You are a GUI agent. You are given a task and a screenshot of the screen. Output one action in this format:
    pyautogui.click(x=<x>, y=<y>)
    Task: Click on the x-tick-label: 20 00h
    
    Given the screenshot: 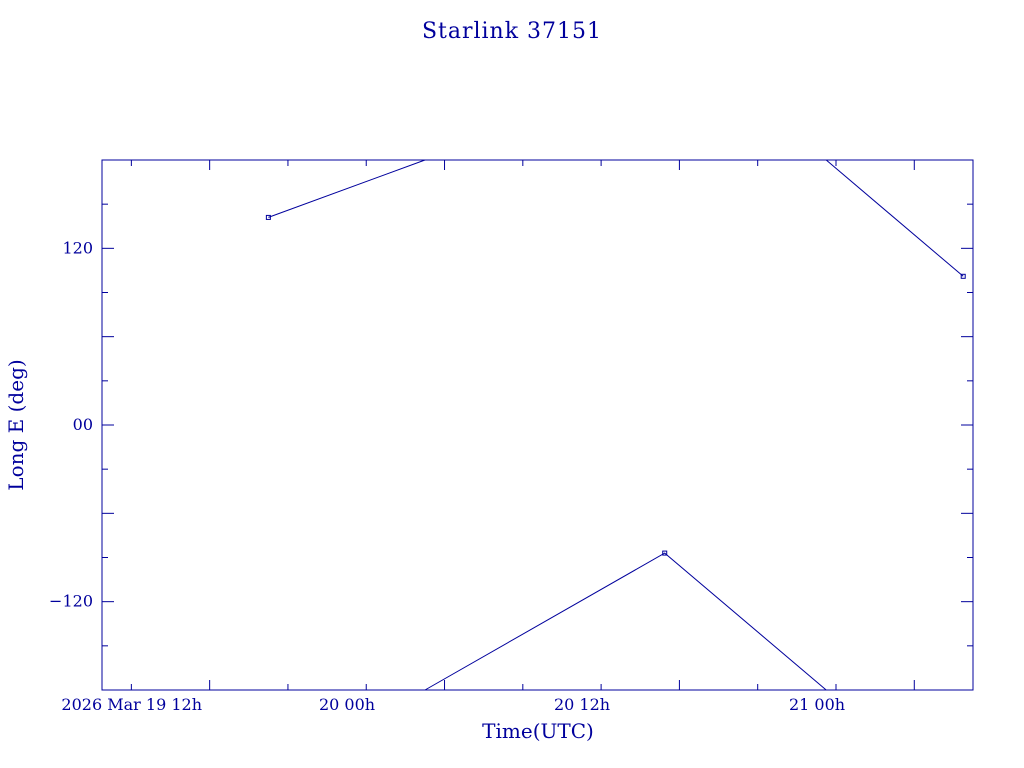 What is the action you would take?
    pyautogui.click(x=347, y=704)
    